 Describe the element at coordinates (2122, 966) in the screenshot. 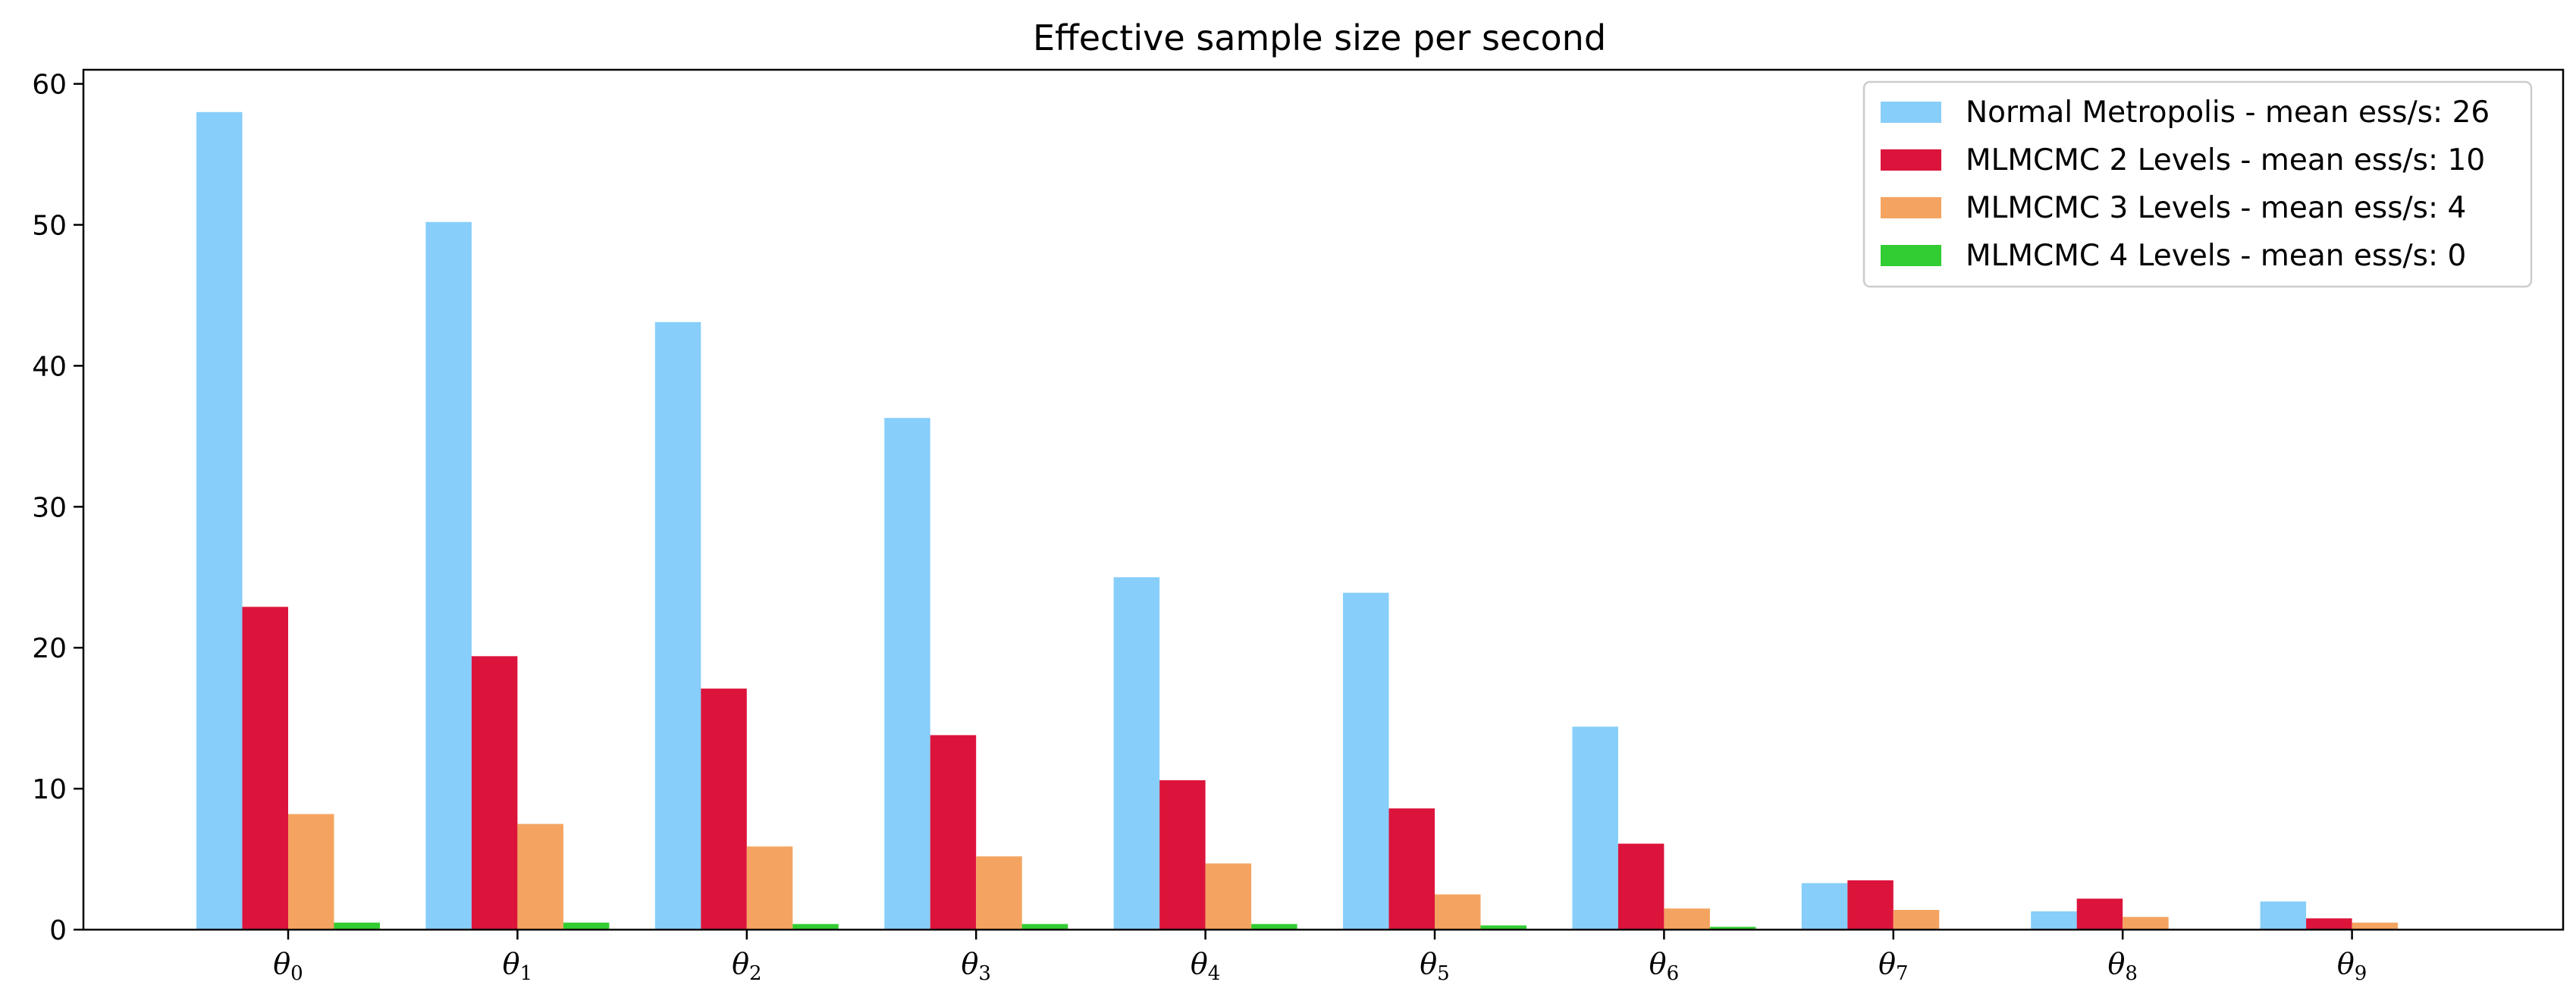

I see `x-tick-label: θ8` at that location.